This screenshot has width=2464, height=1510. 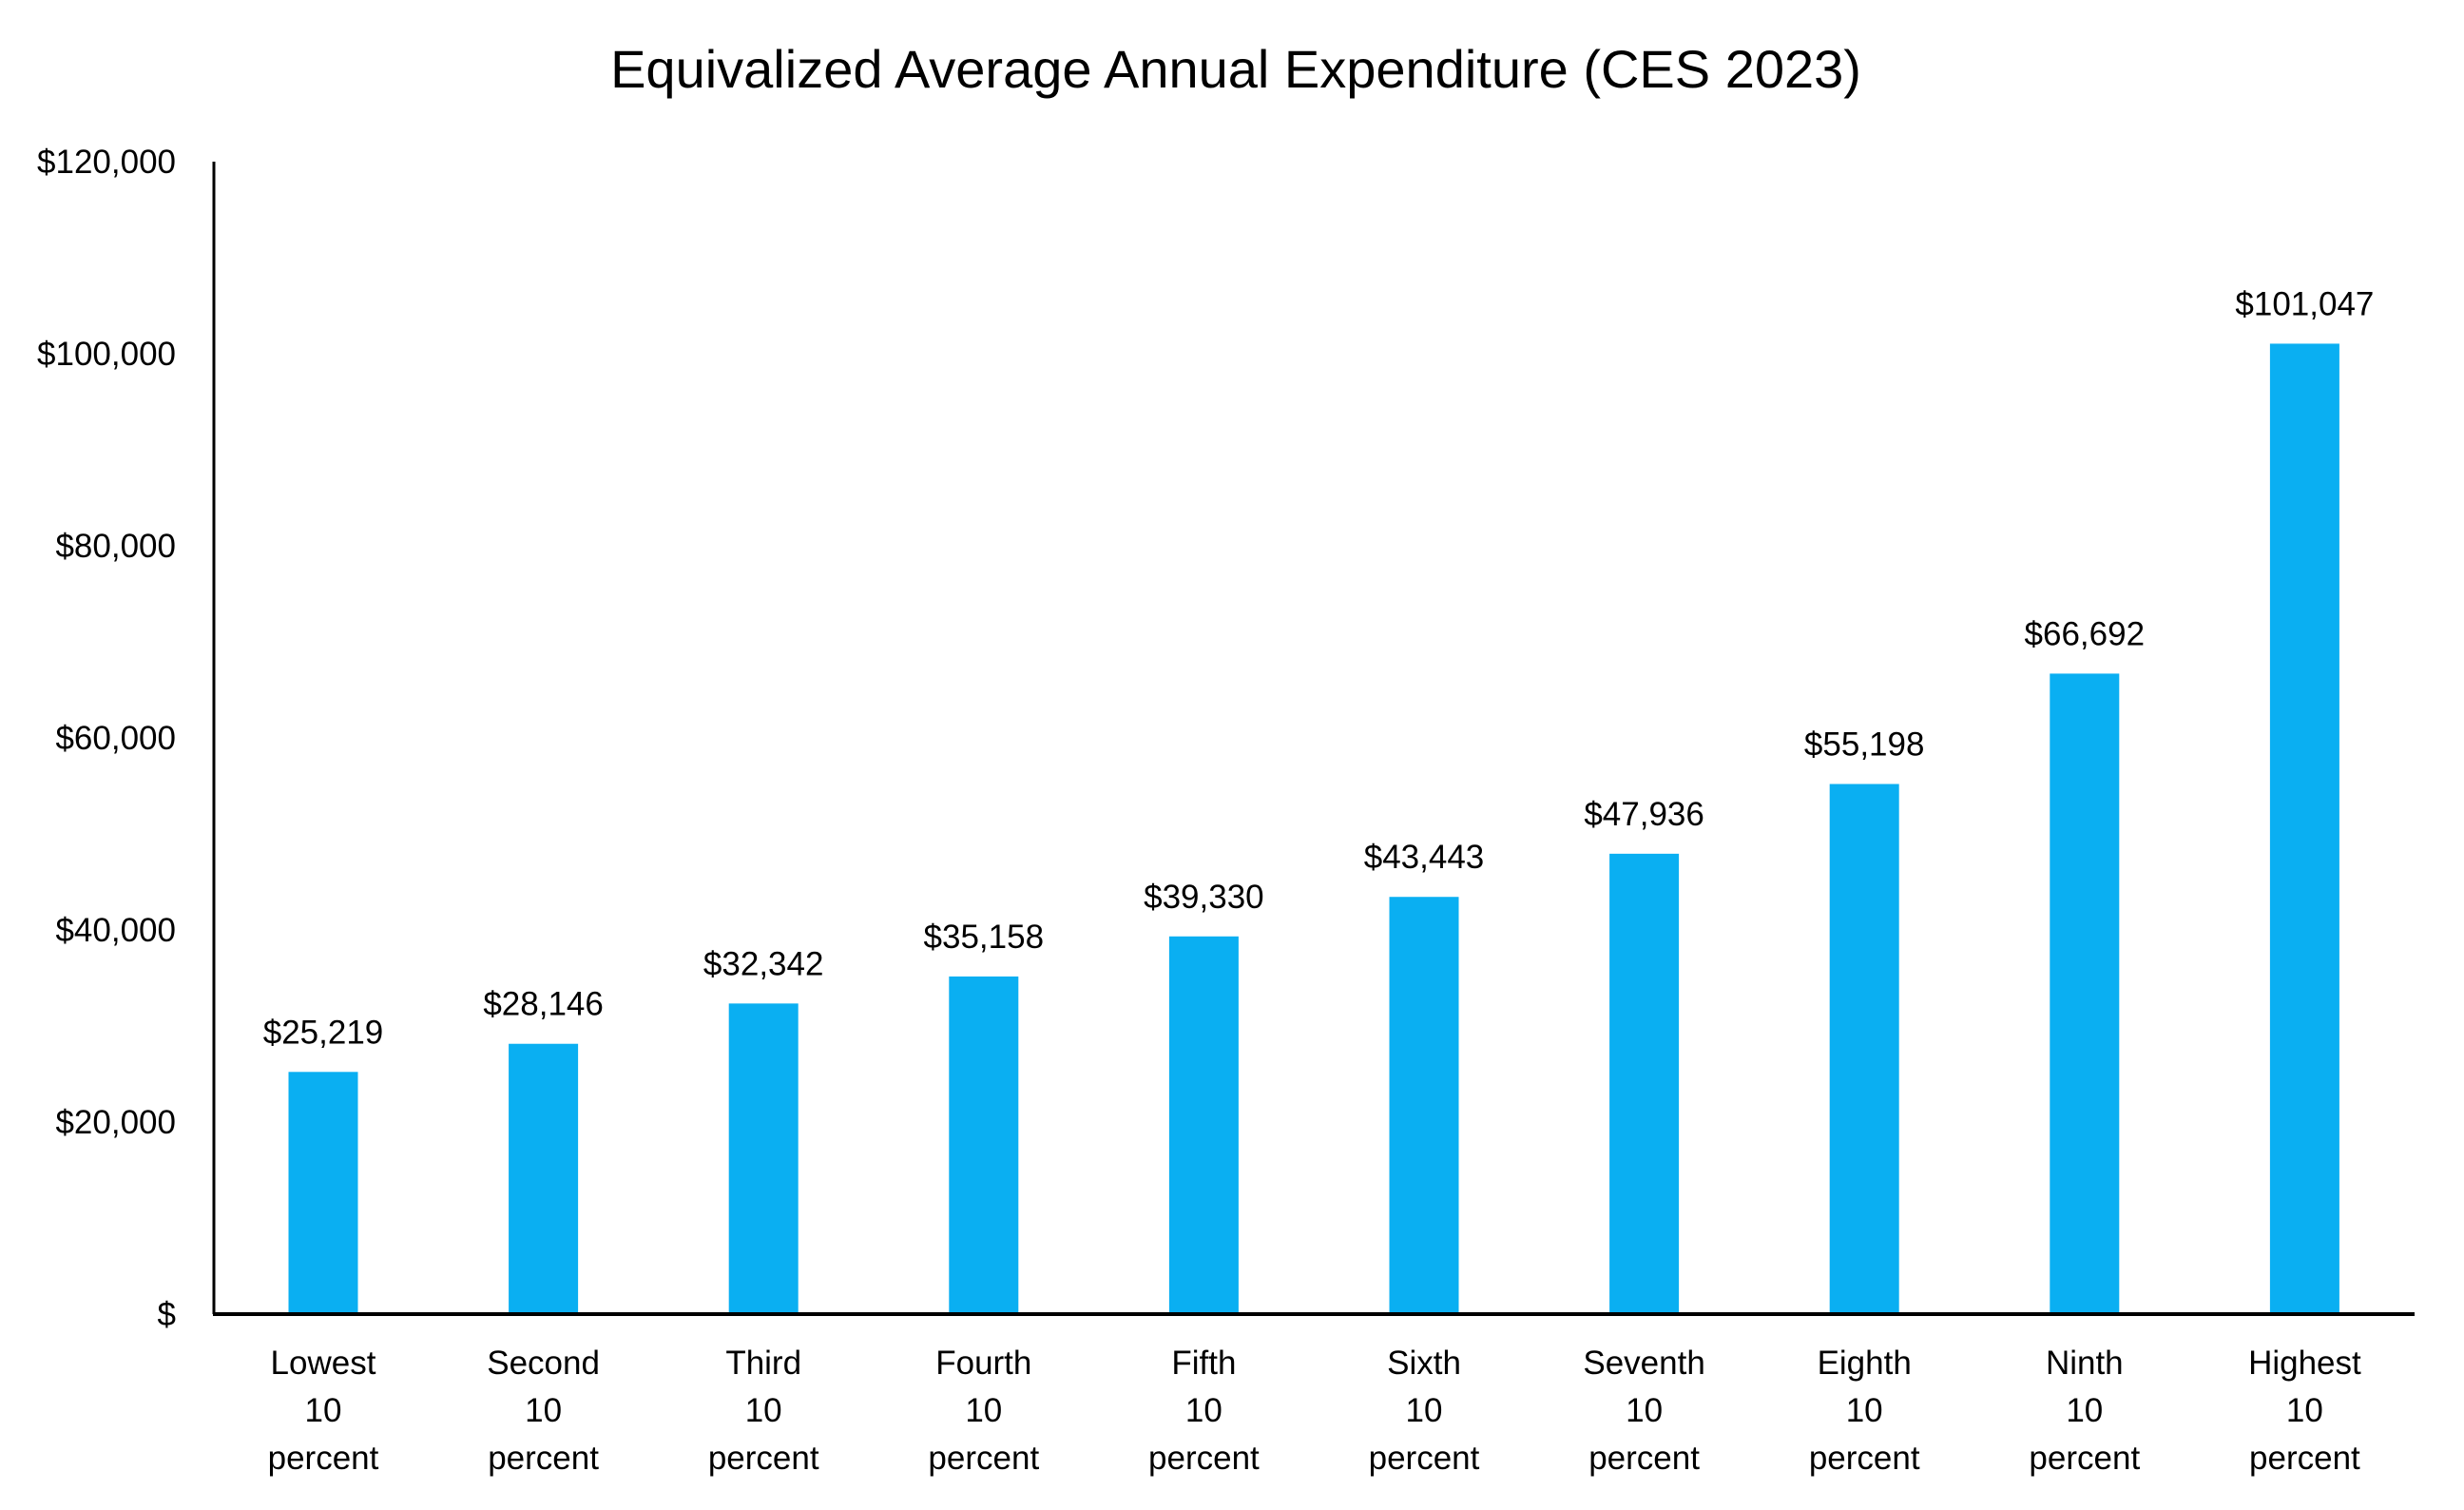 I want to click on data-label: $28,146, so click(x=543, y=1004).